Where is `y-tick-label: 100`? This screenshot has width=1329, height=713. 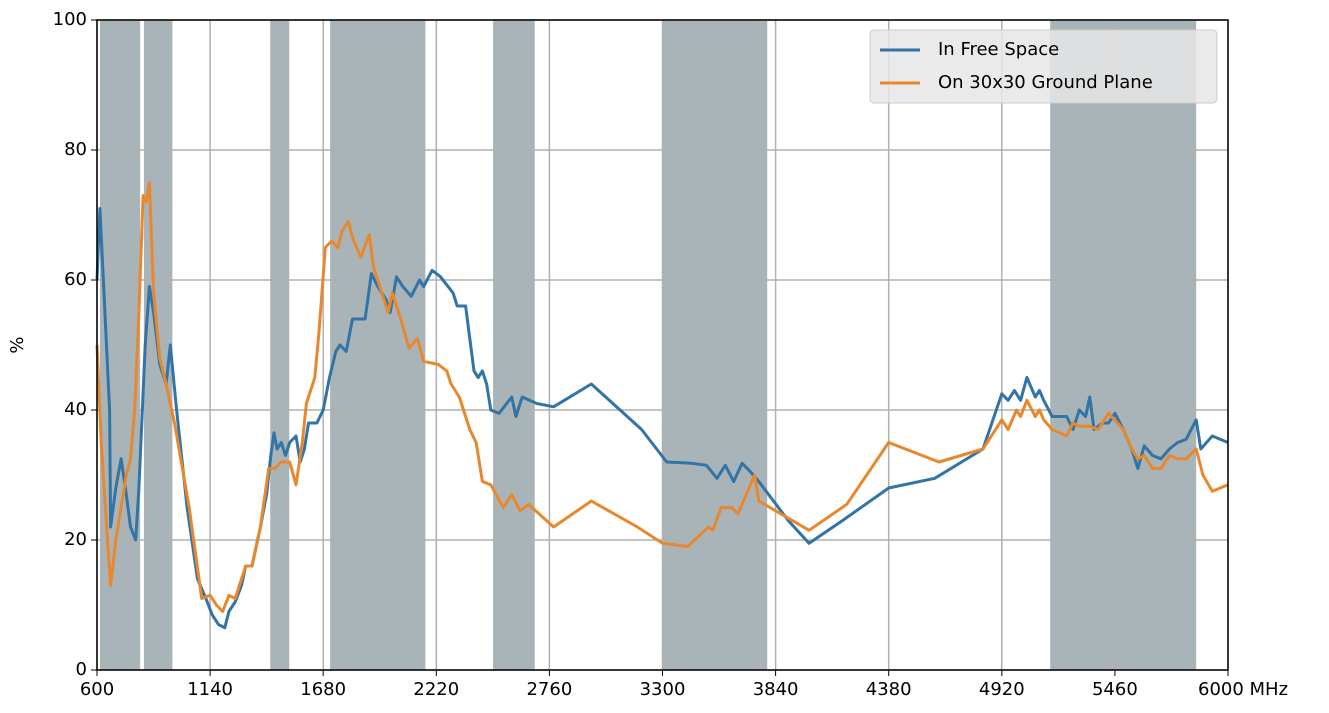
y-tick-label: 100 is located at coordinates (70, 19).